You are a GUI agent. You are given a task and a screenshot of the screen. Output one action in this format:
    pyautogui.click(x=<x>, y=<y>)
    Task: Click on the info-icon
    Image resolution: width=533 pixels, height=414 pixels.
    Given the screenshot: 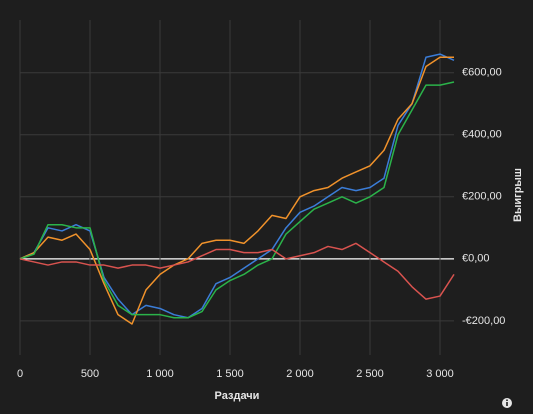 What is the action you would take?
    pyautogui.click(x=507, y=403)
    